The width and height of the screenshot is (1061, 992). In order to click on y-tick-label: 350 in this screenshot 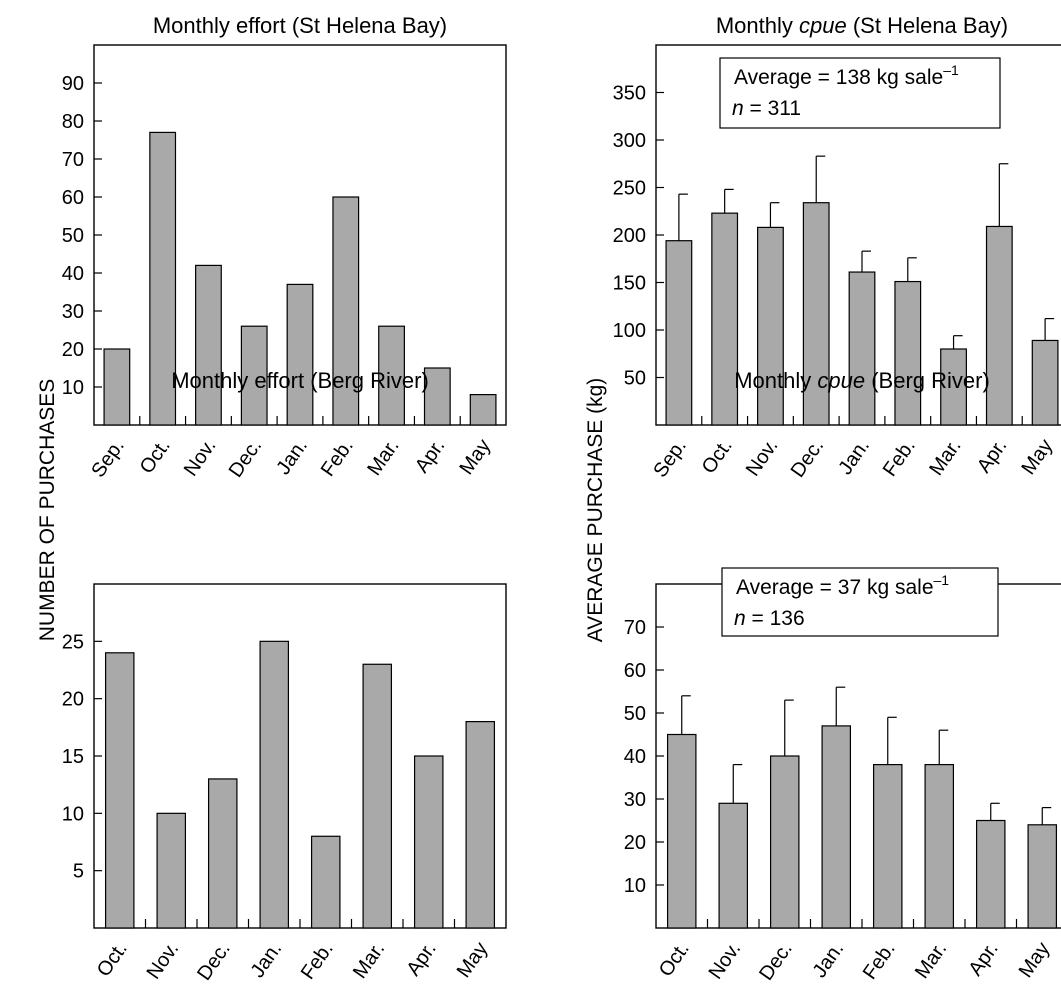, I will do `click(629, 94)`.